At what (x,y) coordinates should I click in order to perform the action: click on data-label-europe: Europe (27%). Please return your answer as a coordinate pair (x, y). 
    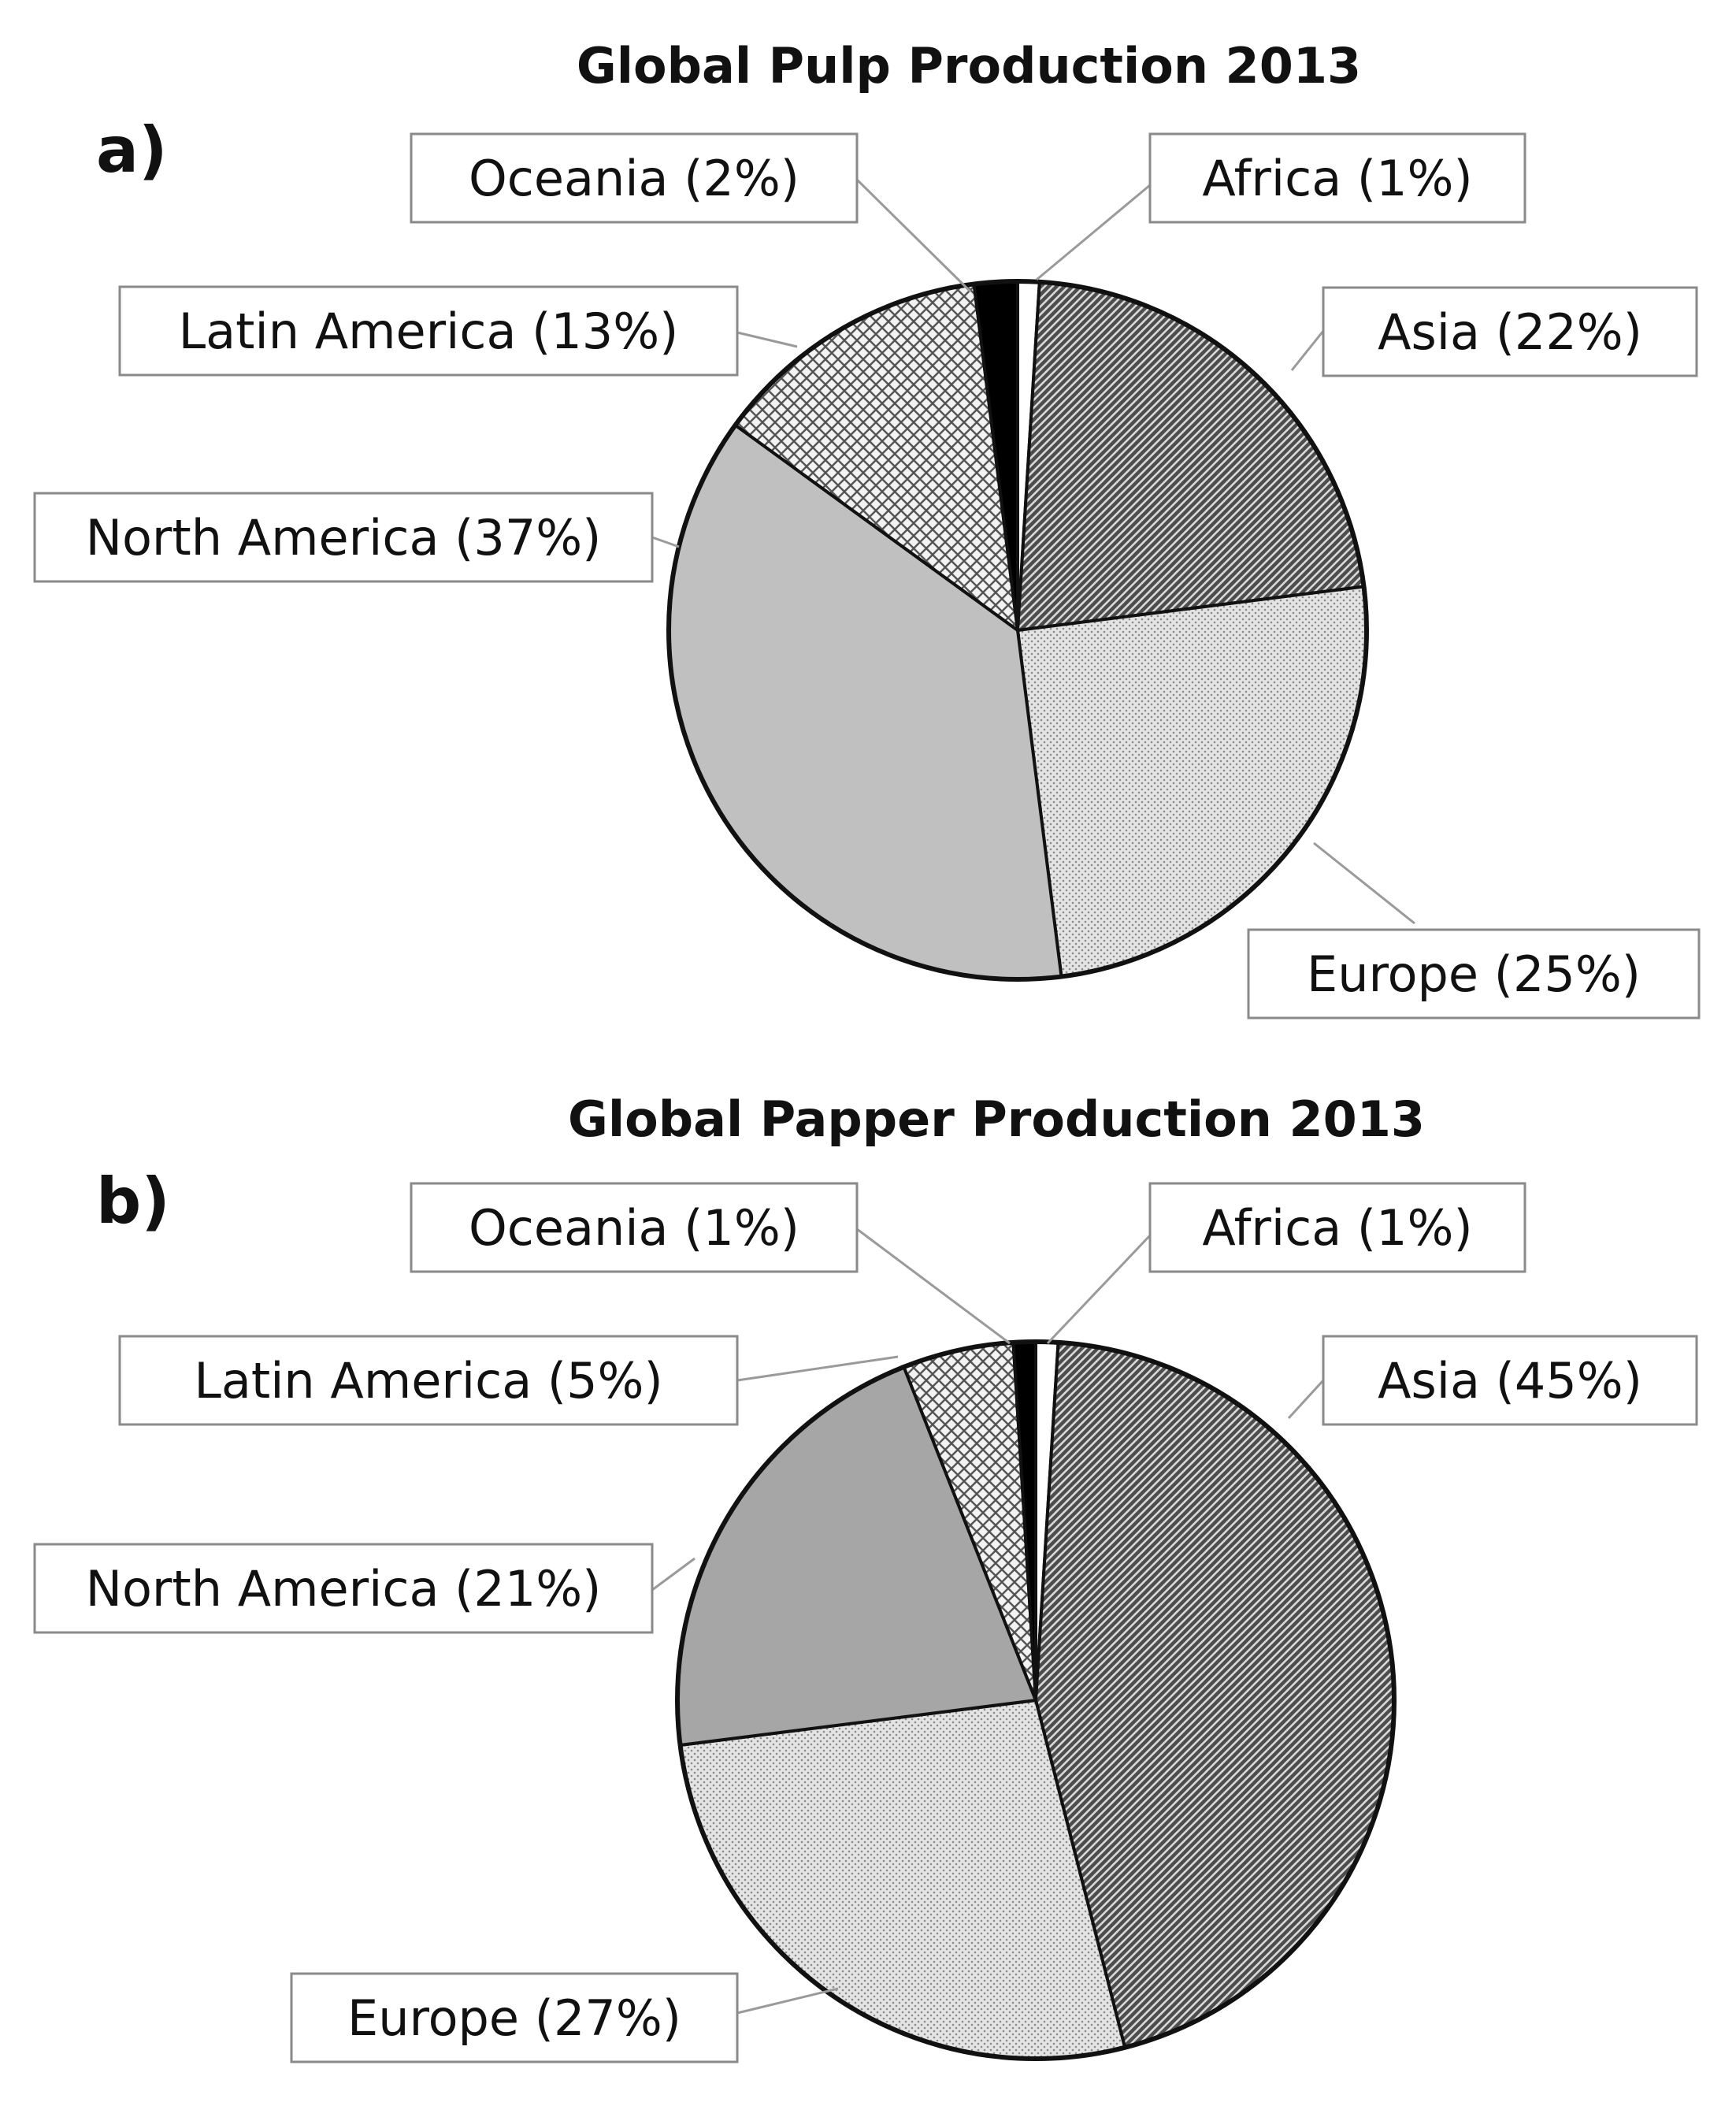
    Looking at the image, I should click on (514, 2018).